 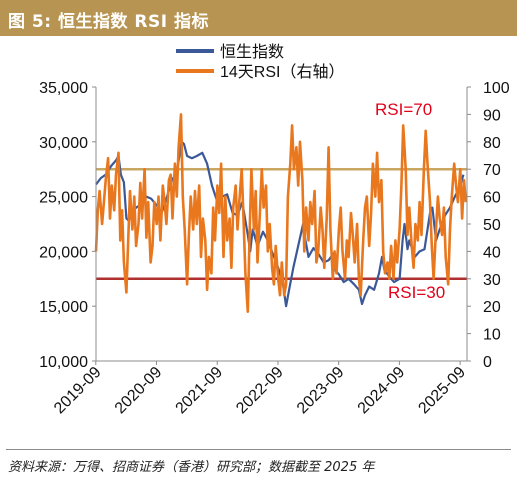 What do you see at coordinates (492, 198) in the screenshot?
I see `right-tick-label: 60` at bounding box center [492, 198].